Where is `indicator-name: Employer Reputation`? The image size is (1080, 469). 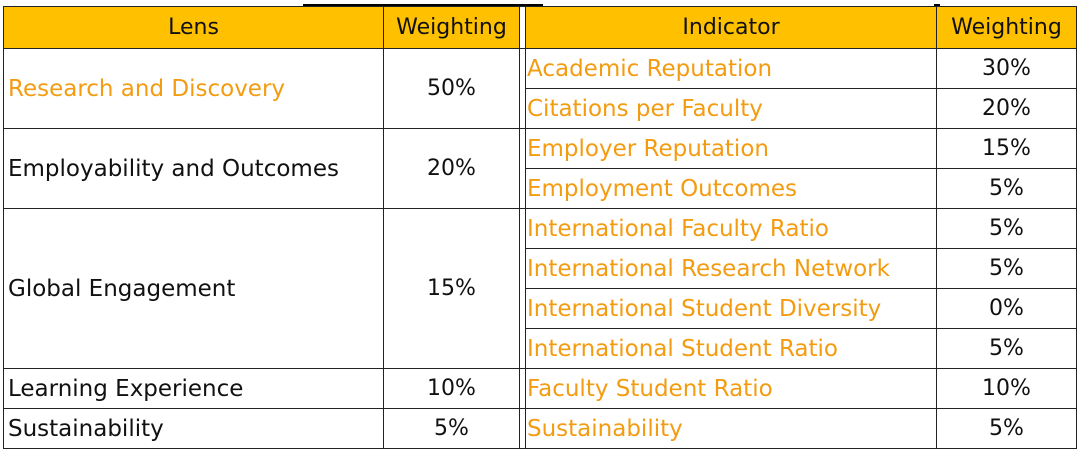
indicator-name: Employer Reputation is located at coordinates (731, 148).